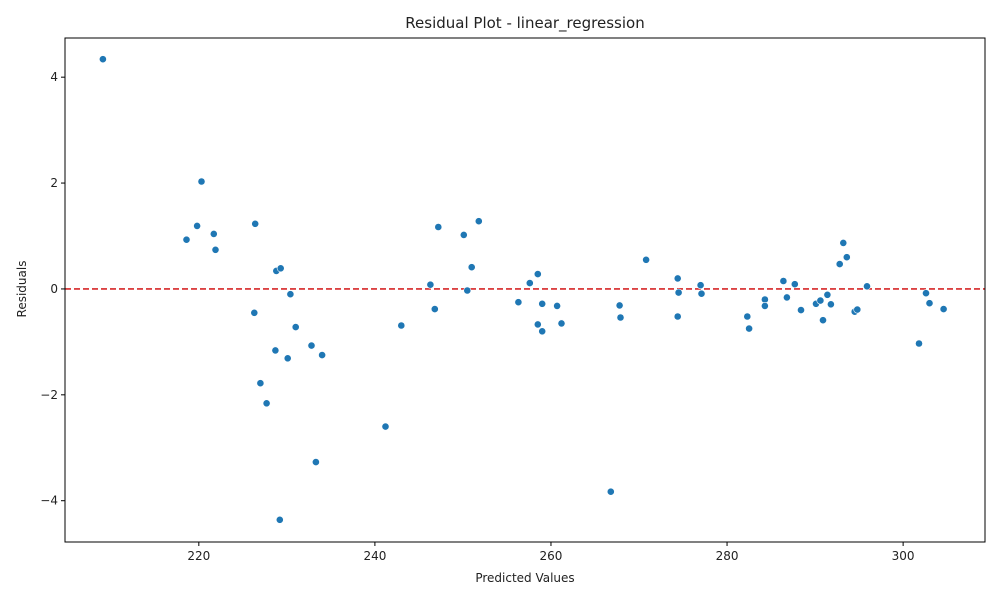 This screenshot has height=600, width=1000. Describe the element at coordinates (198, 556) in the screenshot. I see `x-tick-label: 220` at that location.